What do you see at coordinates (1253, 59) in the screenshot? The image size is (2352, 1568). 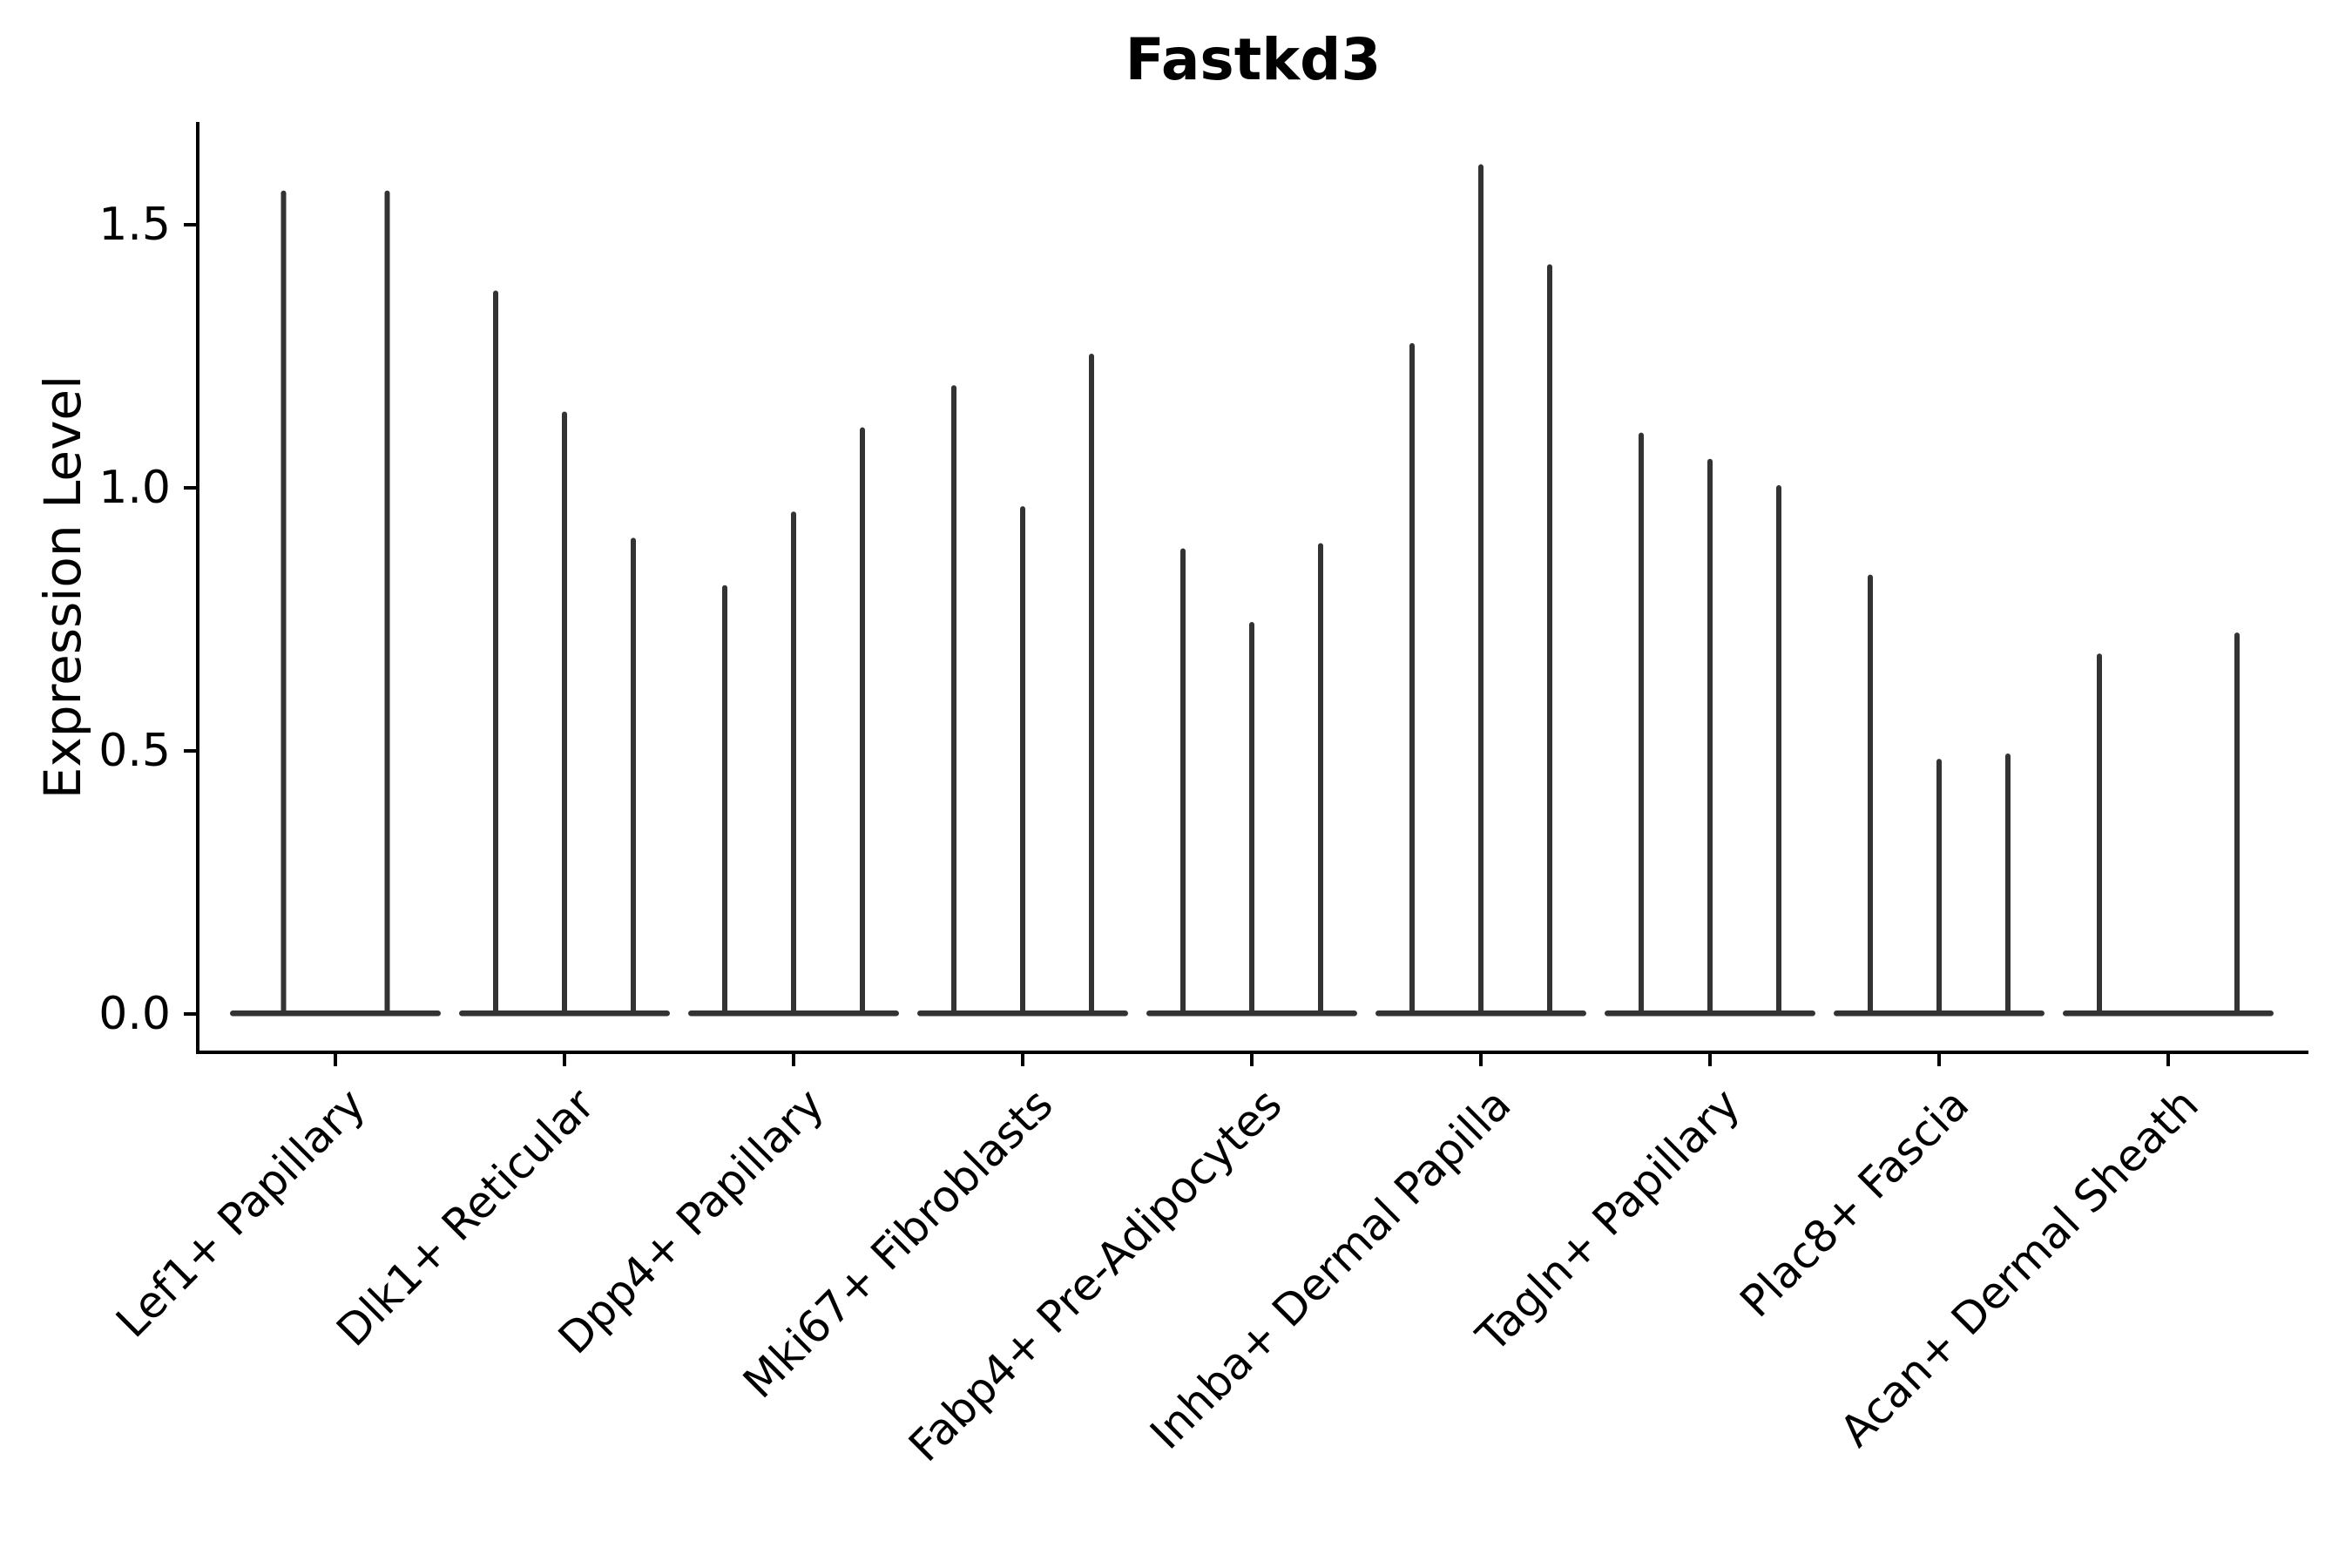 I see `chart-title: Fastkd3` at bounding box center [1253, 59].